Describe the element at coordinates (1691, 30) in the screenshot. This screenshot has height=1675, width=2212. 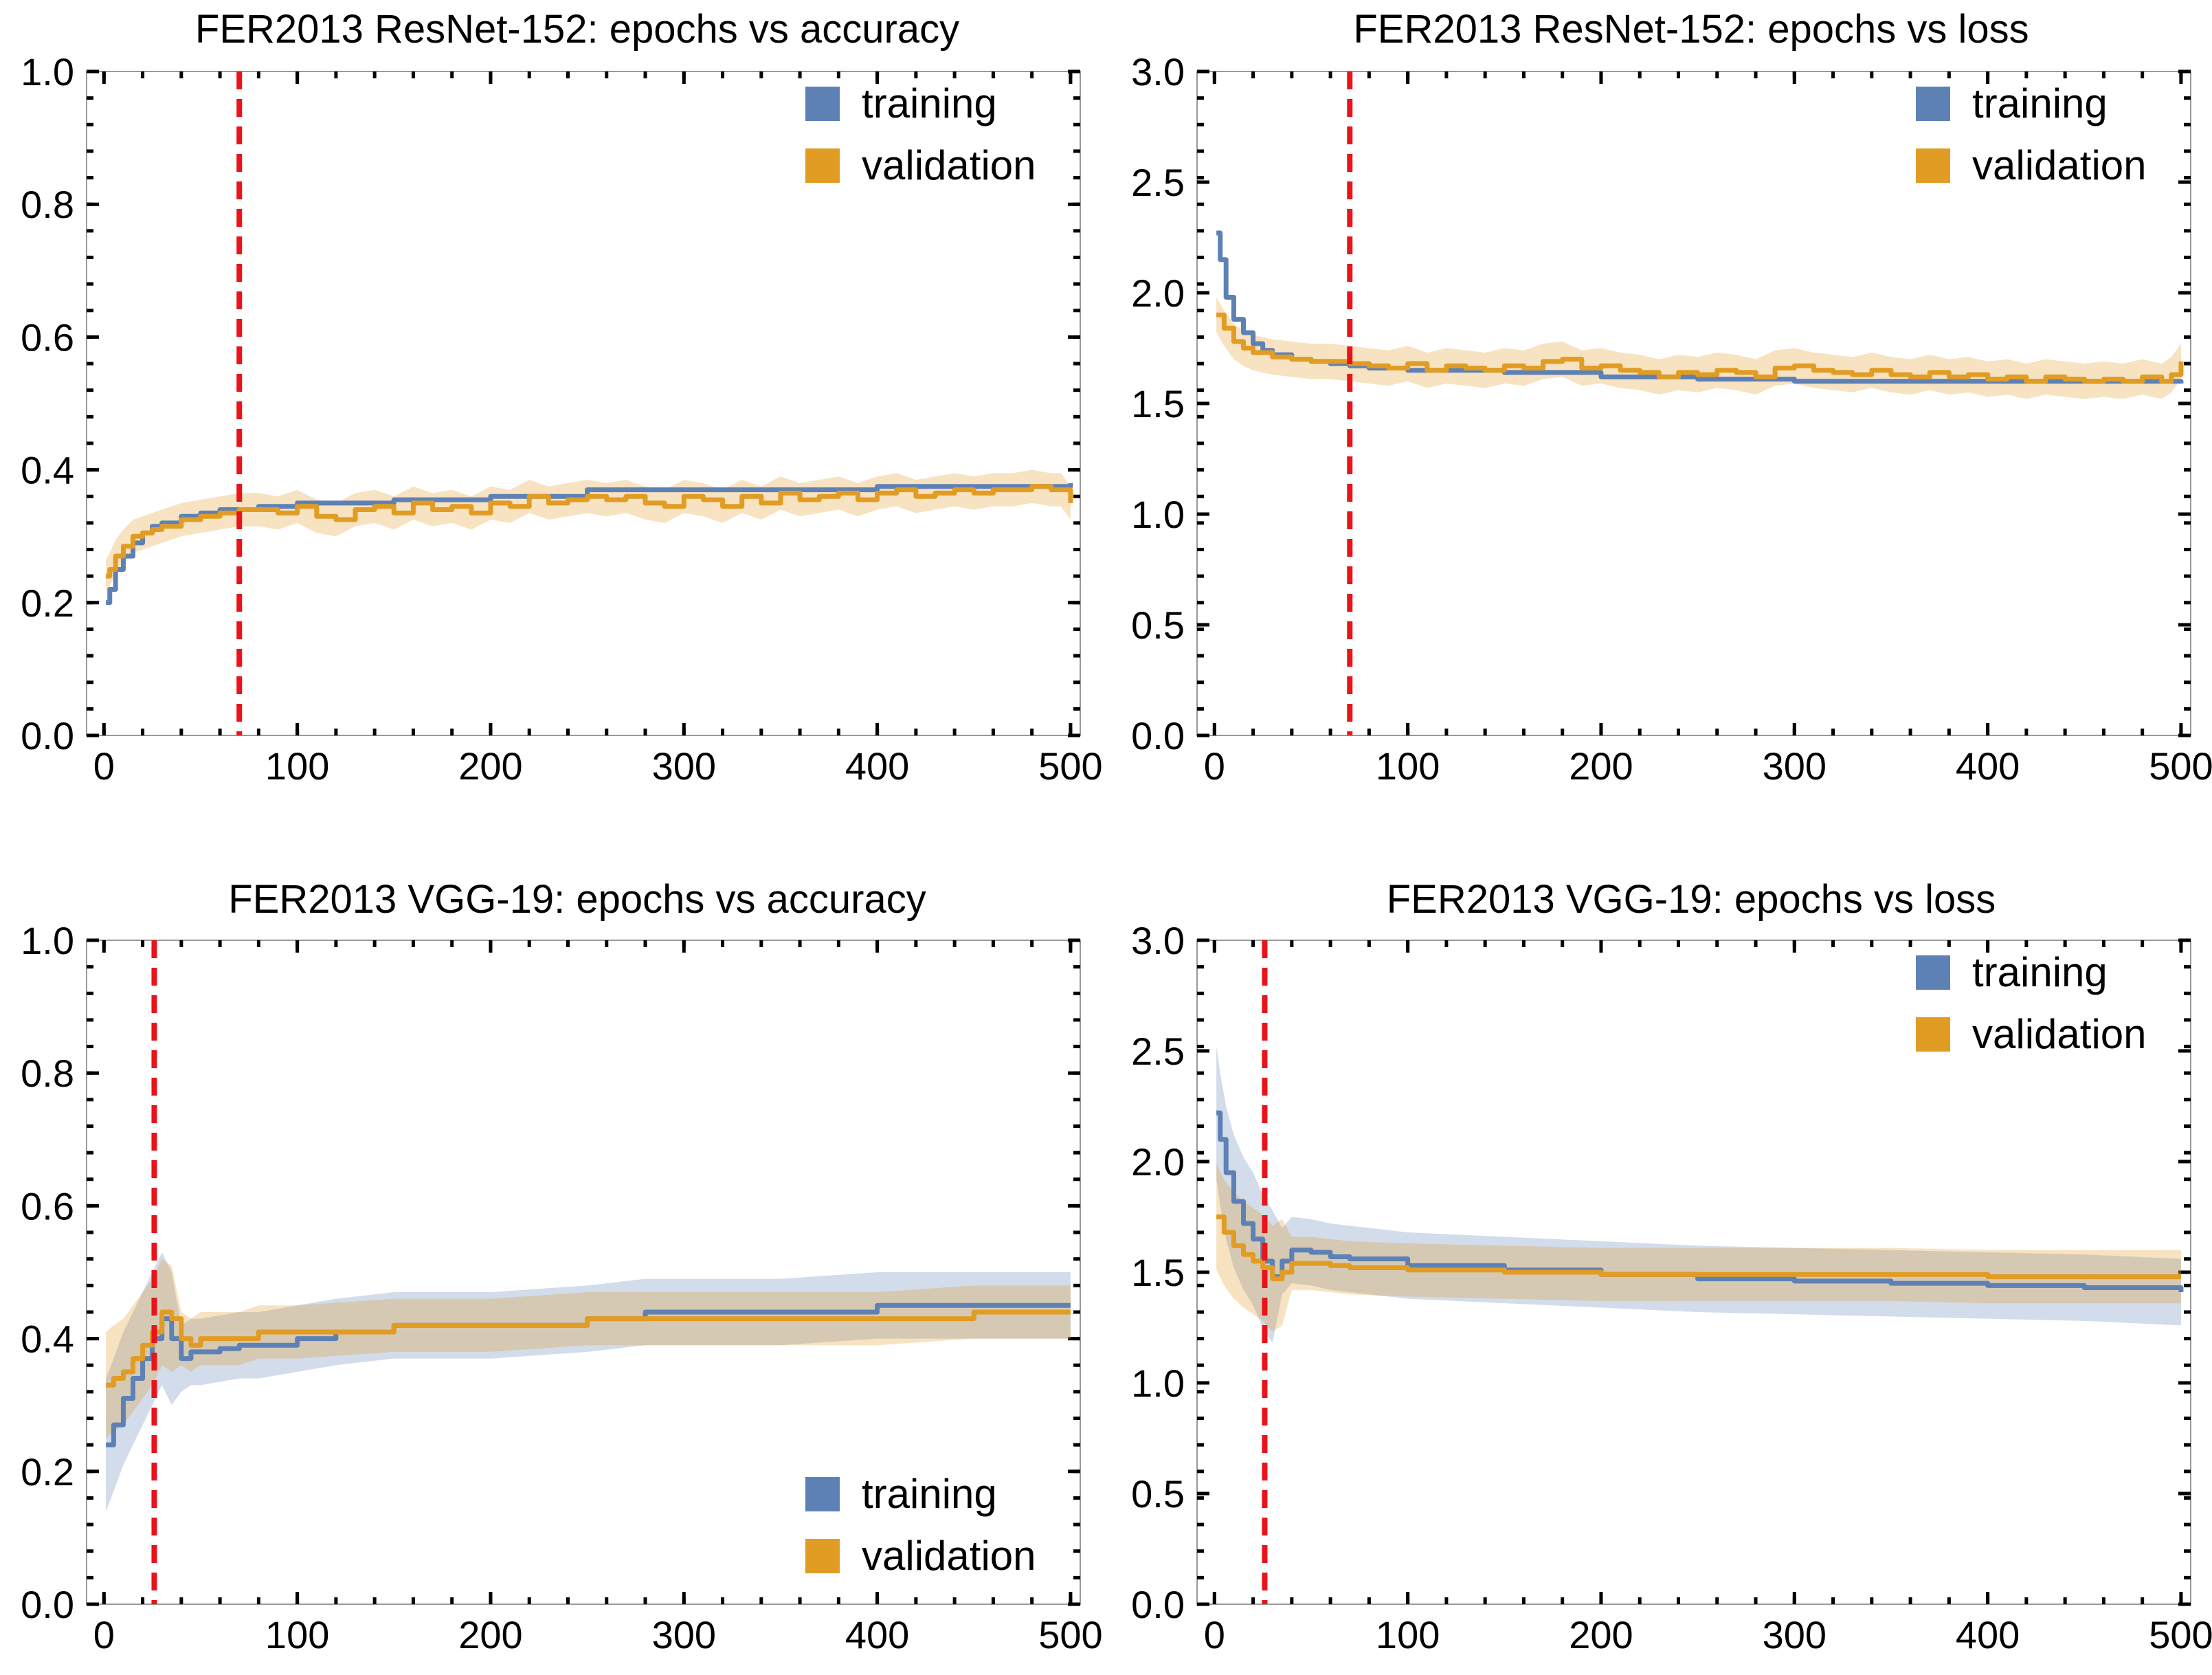
I see `chart-title: FER2013 ResNet-152: epochs vs loss` at that location.